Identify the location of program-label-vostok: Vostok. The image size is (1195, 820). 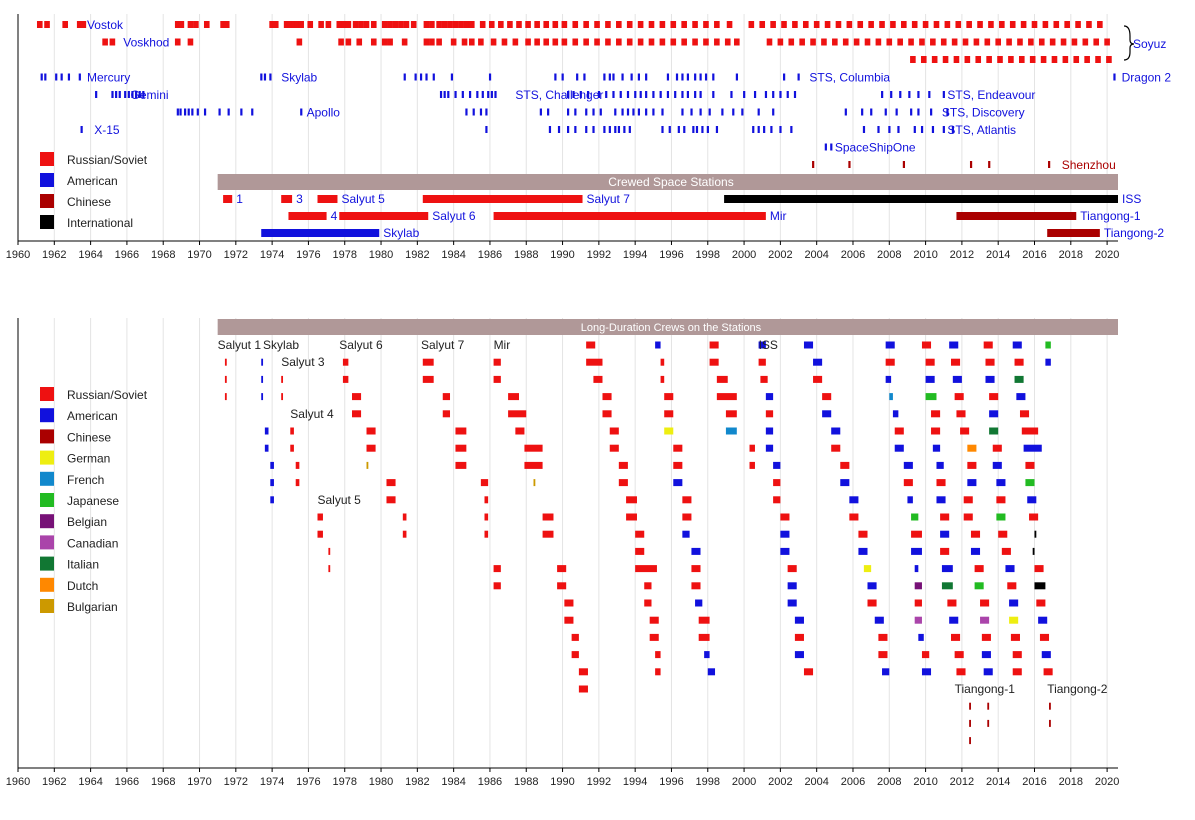
(105, 25).